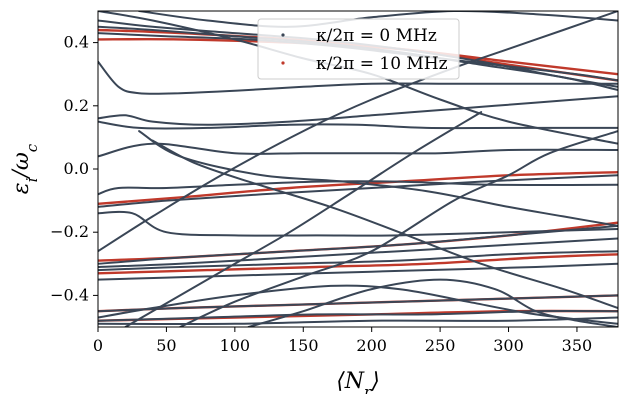 Image resolution: width=619 pixels, height=394 pixels. I want to click on legend-entry-0: κ/2π = 0 MHz, so click(376, 36).